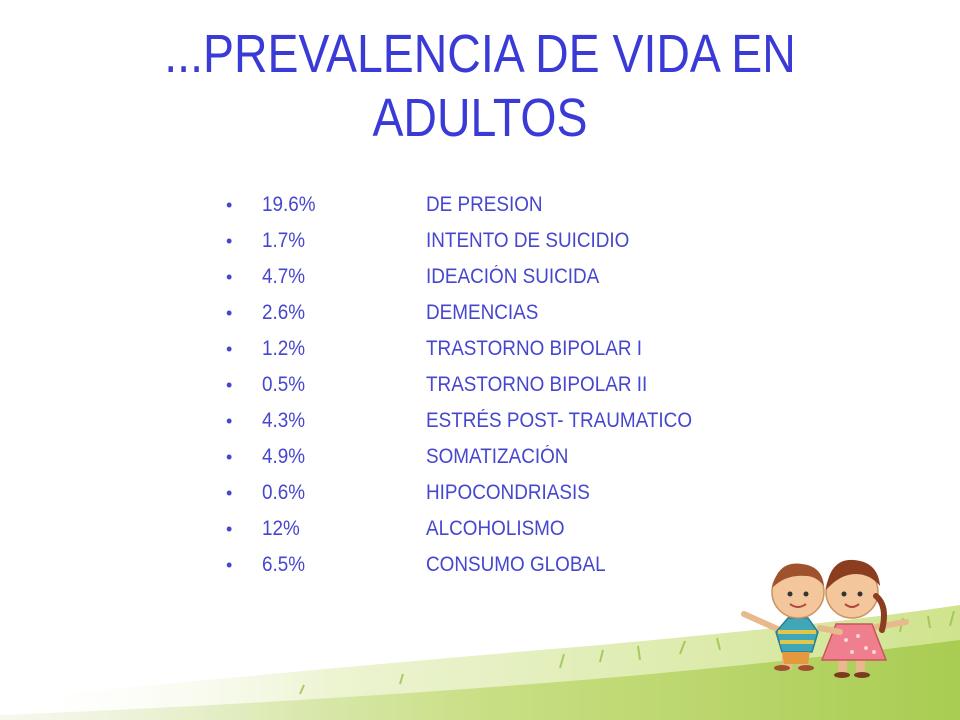  What do you see at coordinates (480, 118) in the screenshot?
I see `title-line-2: ADULTOS` at bounding box center [480, 118].